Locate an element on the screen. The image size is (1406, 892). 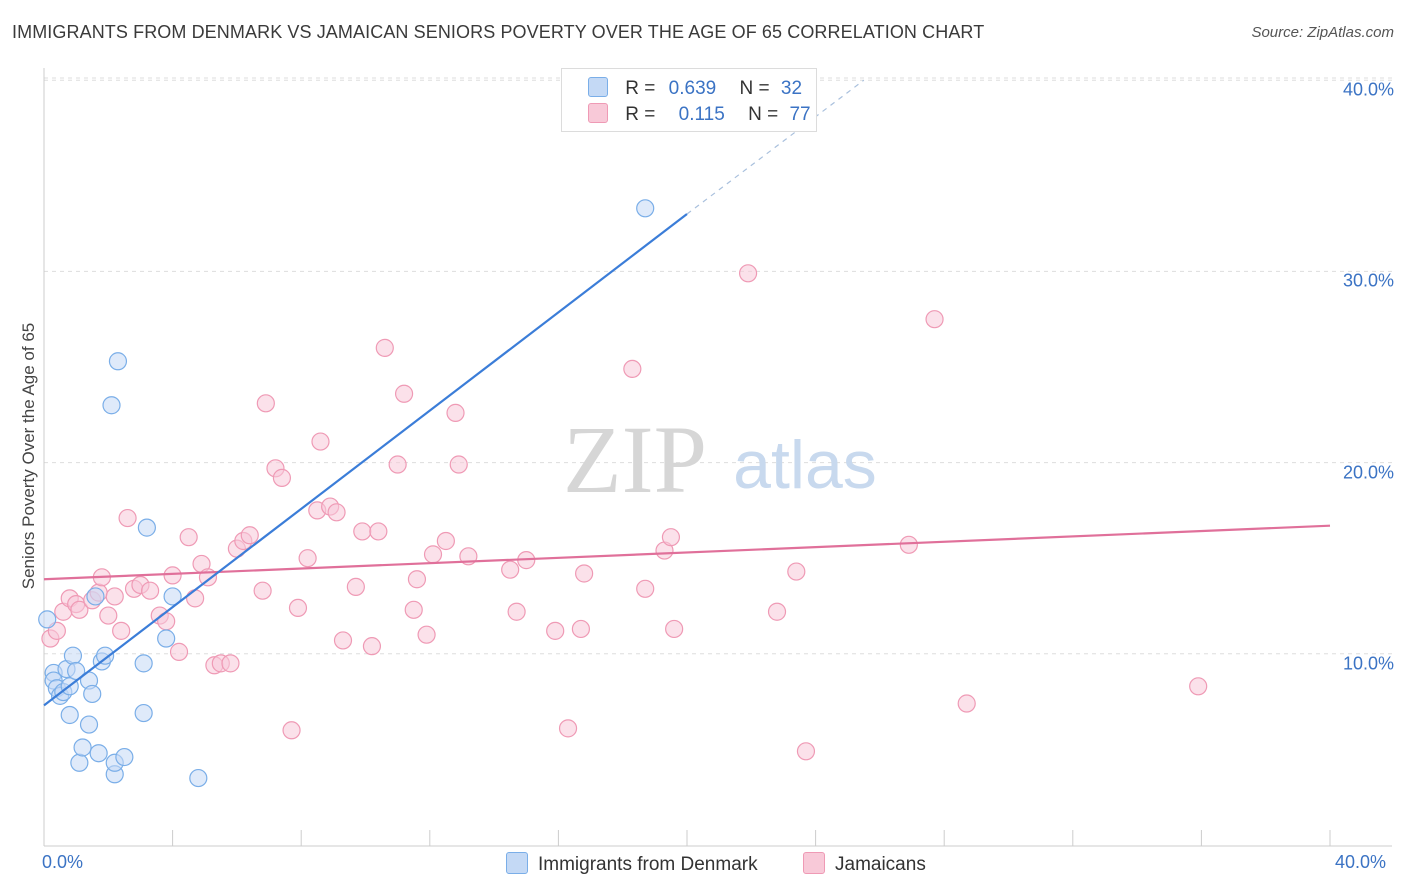
y-tick-label: 20.0% is located at coordinates (1368, 472).